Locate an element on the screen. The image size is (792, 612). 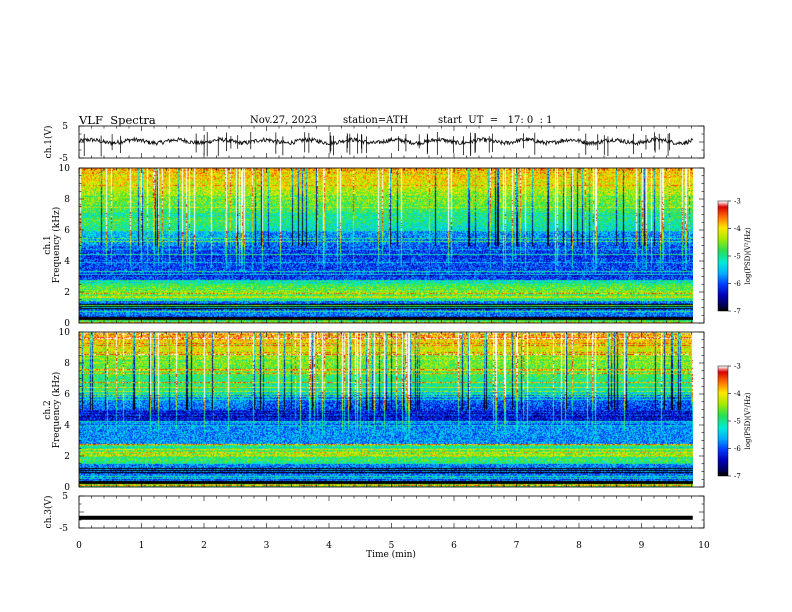
figure-title: VLF Spectra is located at coordinates (117, 120).